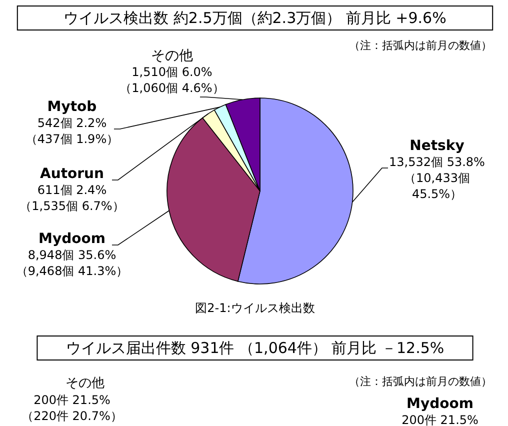 The height and width of the screenshot is (426, 508). What do you see at coordinates (72, 198) in the screenshot?
I see `data-label: 611個 2.4% （1,535個 6.7%）` at bounding box center [72, 198].